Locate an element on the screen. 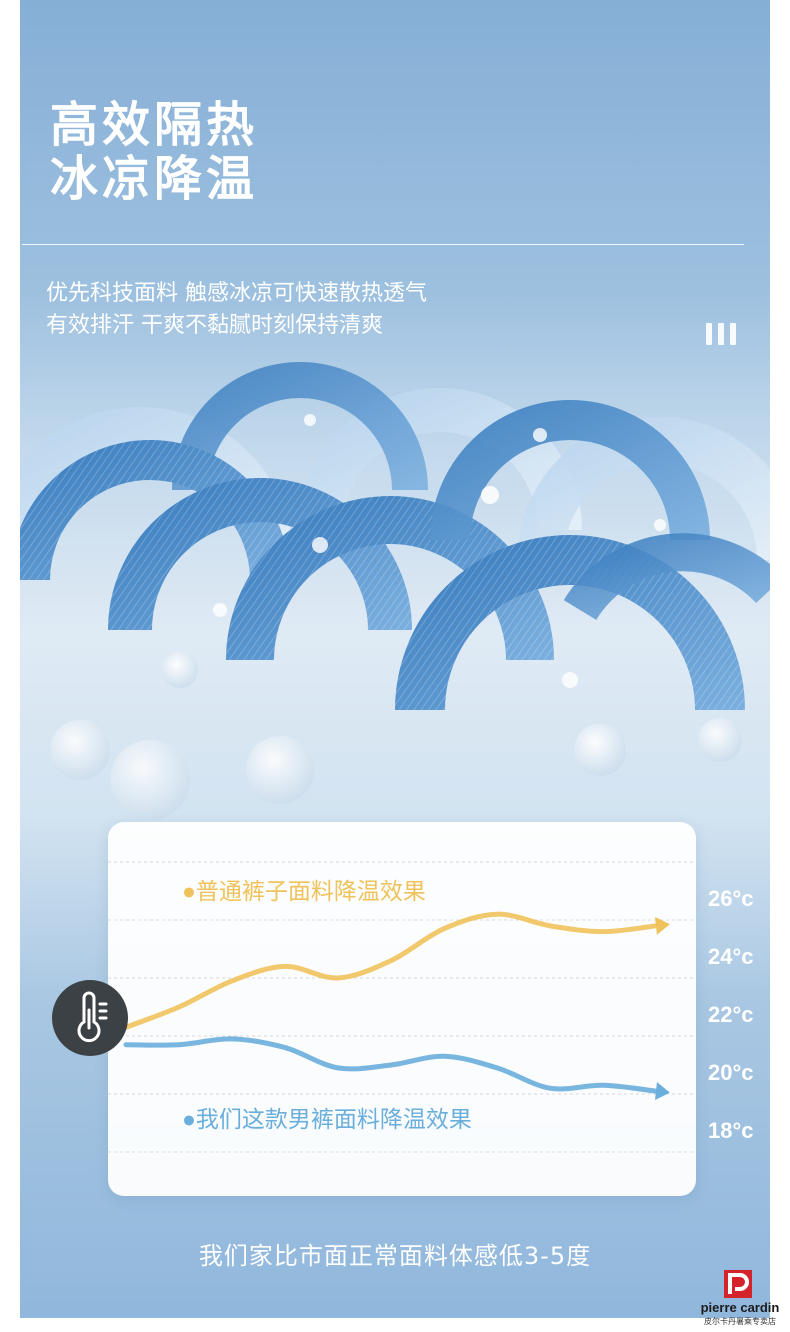 The width and height of the screenshot is (790, 1332). headline-line-2: 冰凉降温 is located at coordinates (154, 179).